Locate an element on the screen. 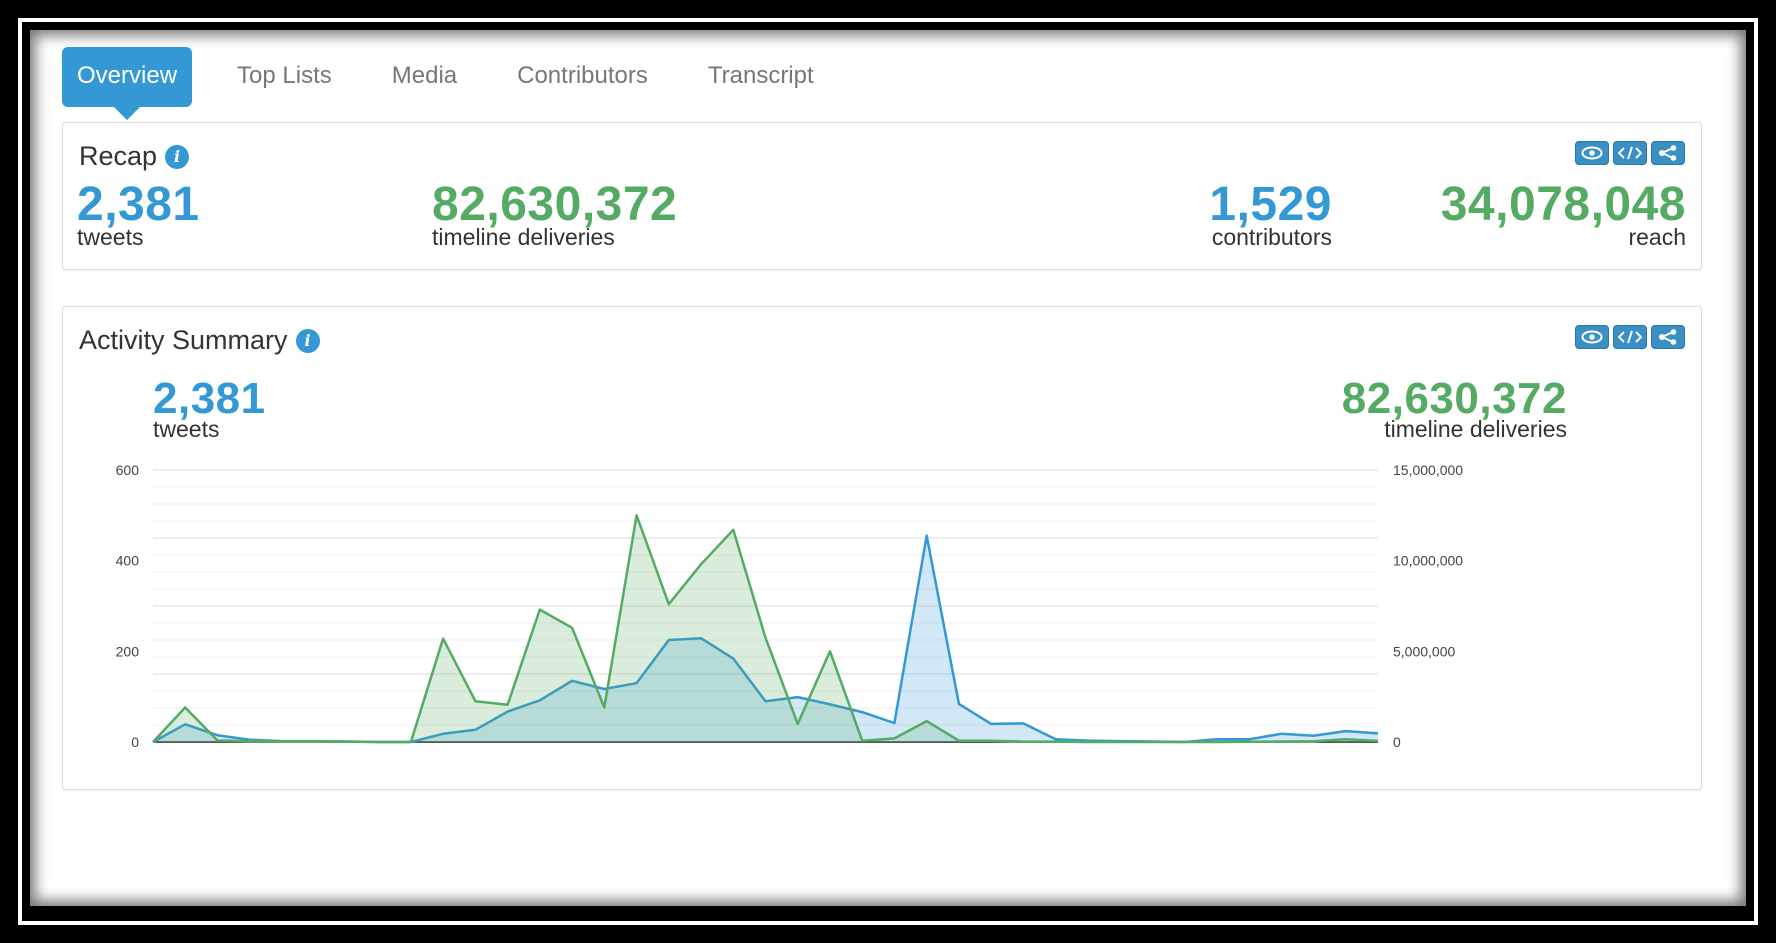 The height and width of the screenshot is (943, 1776). right-tick-label: 15,000,000 is located at coordinates (1428, 470).